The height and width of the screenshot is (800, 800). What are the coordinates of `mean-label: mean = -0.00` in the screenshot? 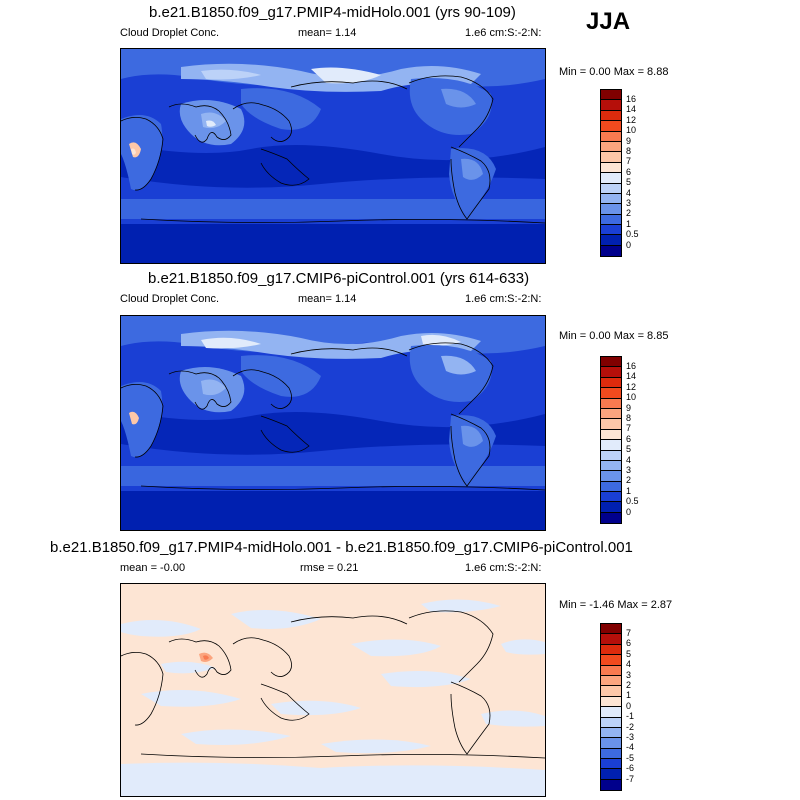 It's located at (153, 568).